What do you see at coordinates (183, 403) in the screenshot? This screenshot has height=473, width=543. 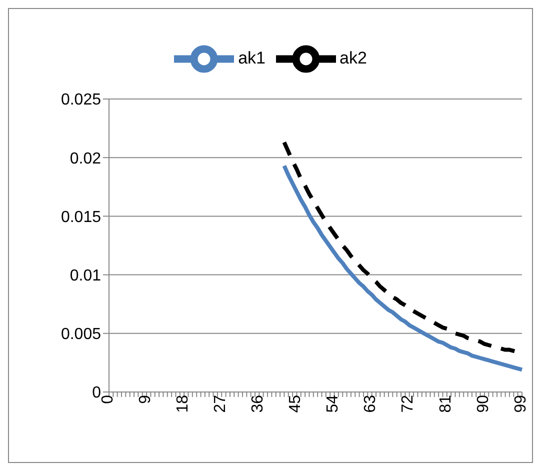 I see `x-tick-label: 18` at bounding box center [183, 403].